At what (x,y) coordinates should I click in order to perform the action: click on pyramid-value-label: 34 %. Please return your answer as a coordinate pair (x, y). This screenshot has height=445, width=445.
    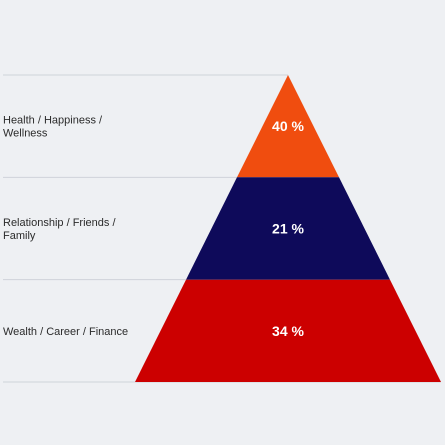
    Looking at the image, I should click on (288, 331).